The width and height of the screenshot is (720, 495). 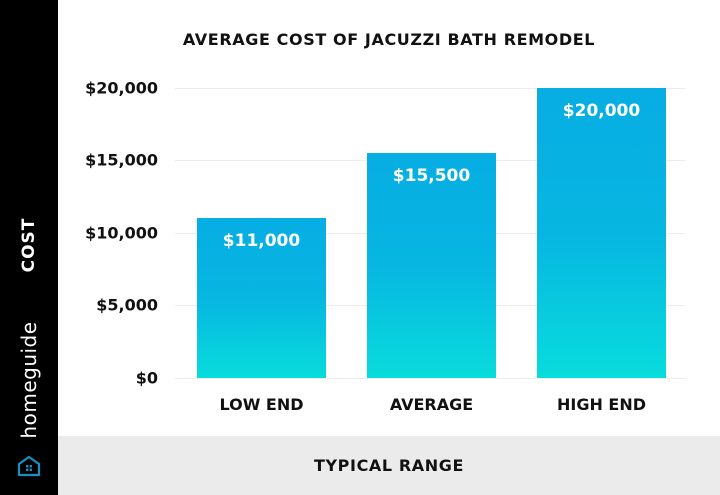 I want to click on bar-low-end: $11,000, so click(x=261, y=298).